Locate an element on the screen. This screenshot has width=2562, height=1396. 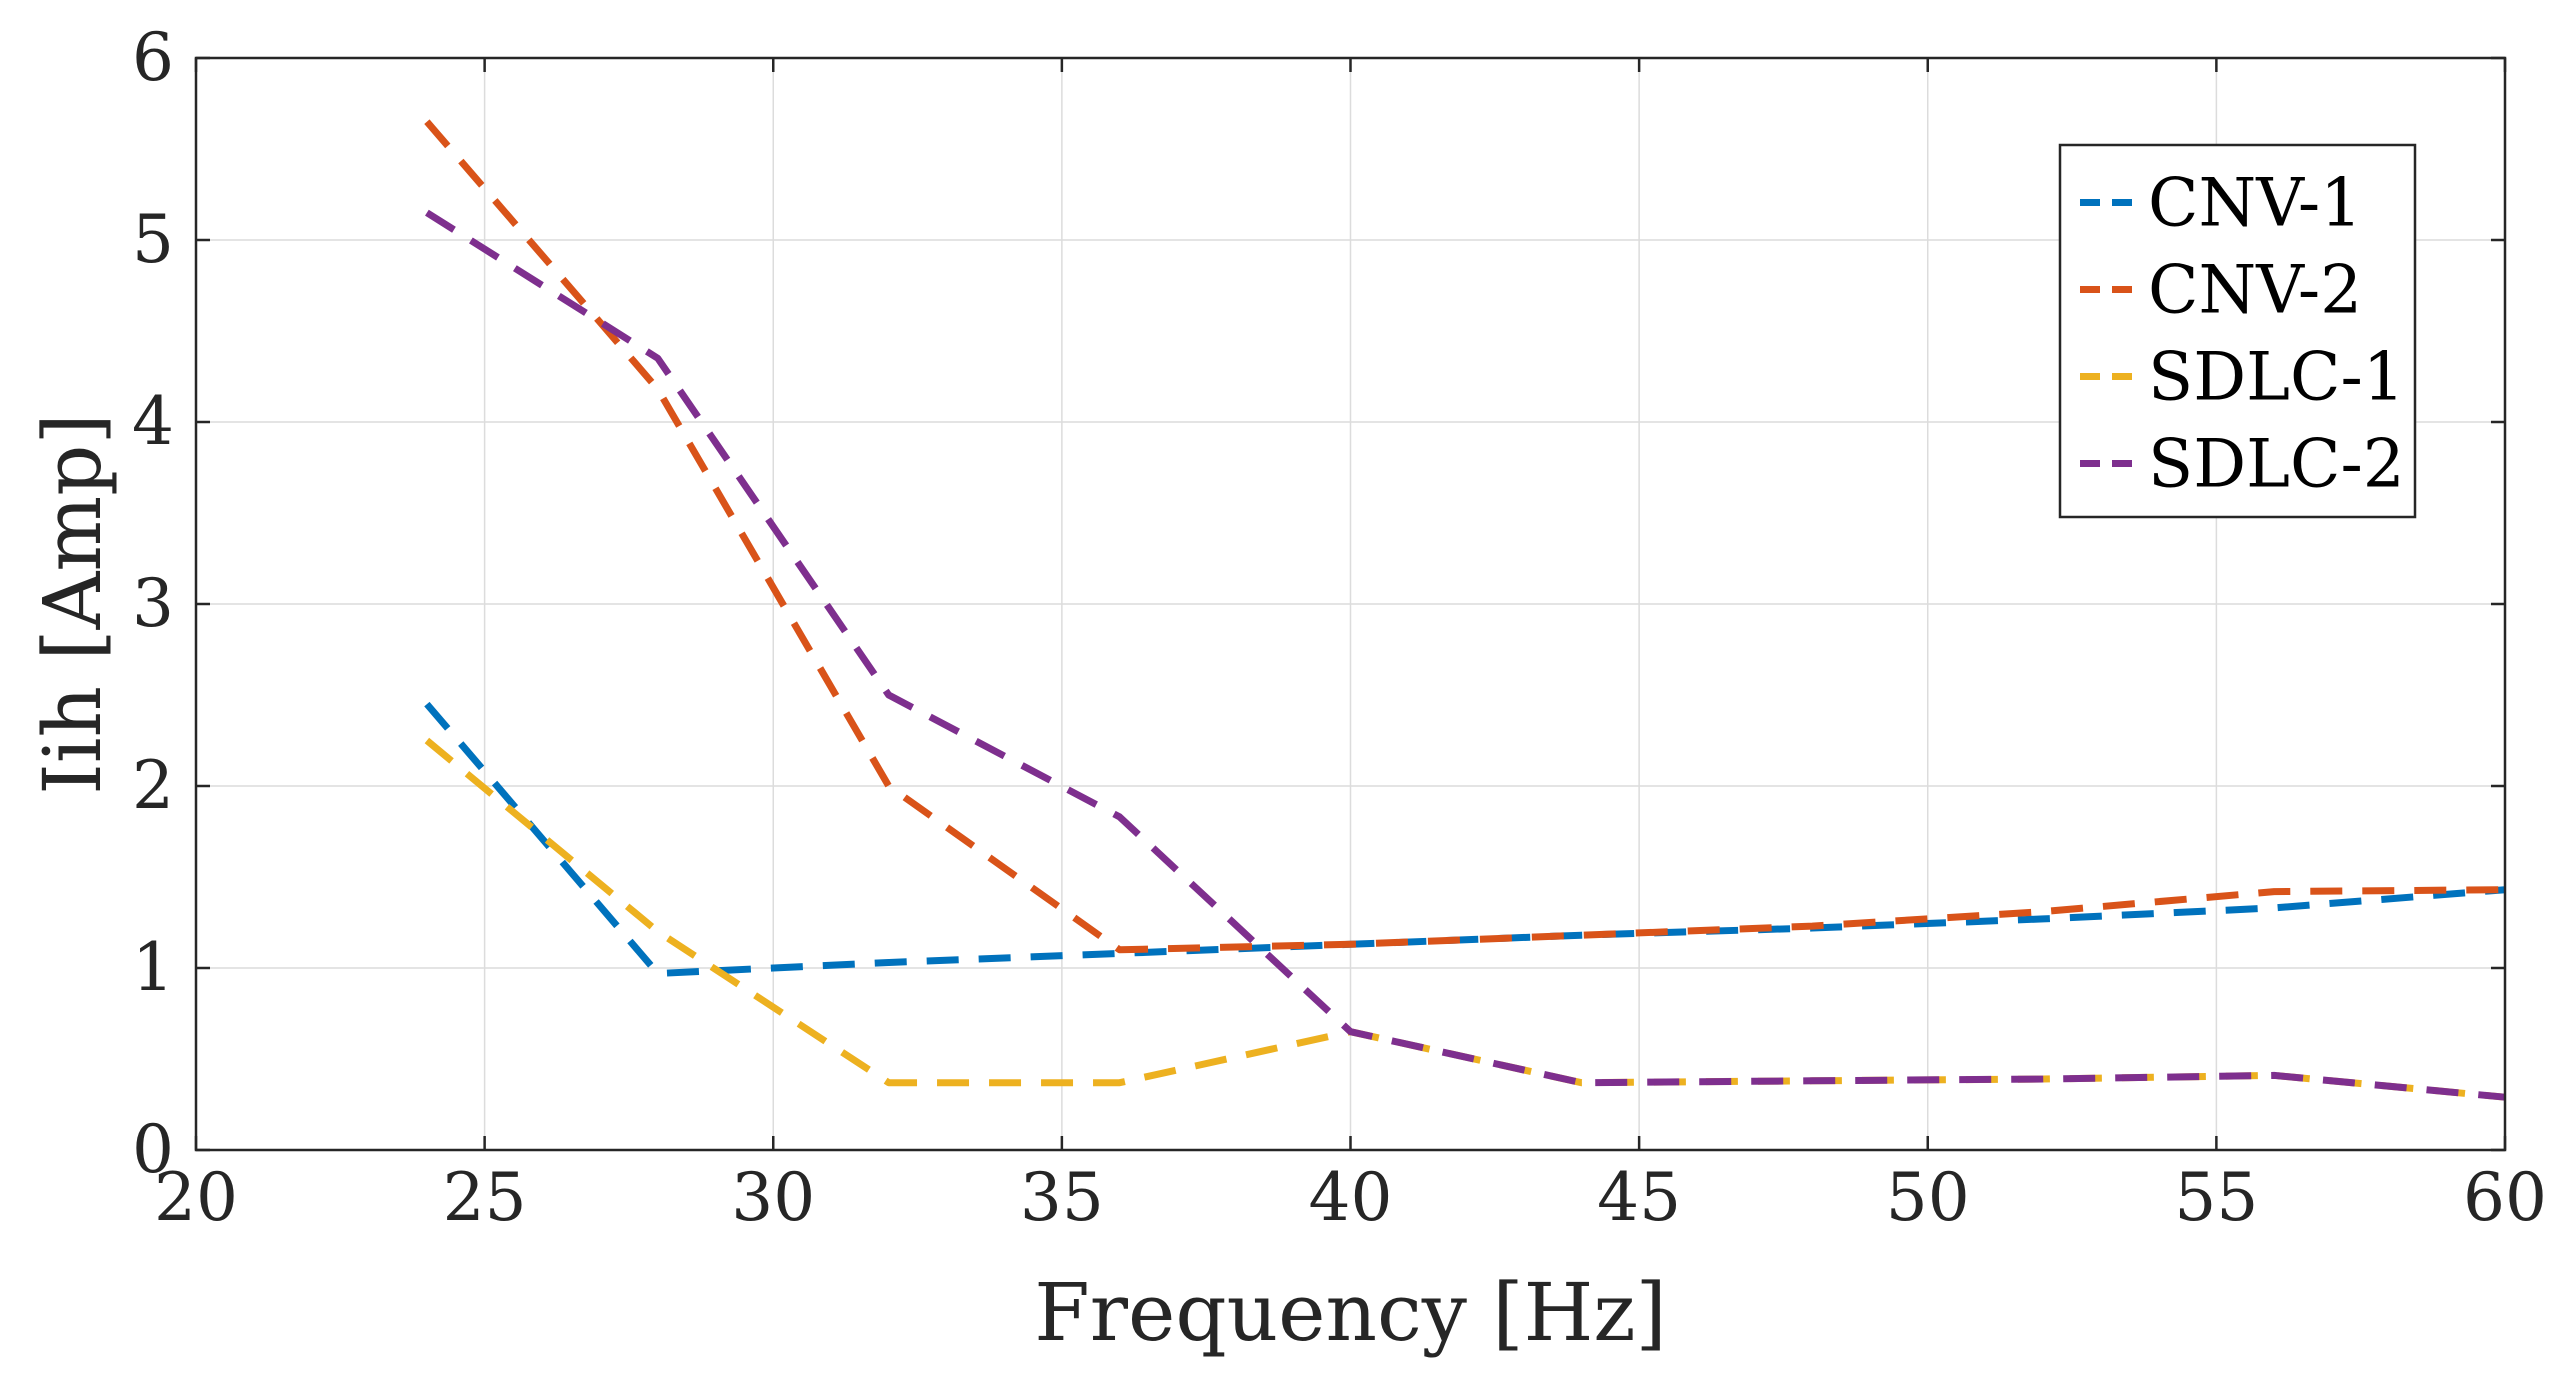
legend-box is located at coordinates (2237, 331).